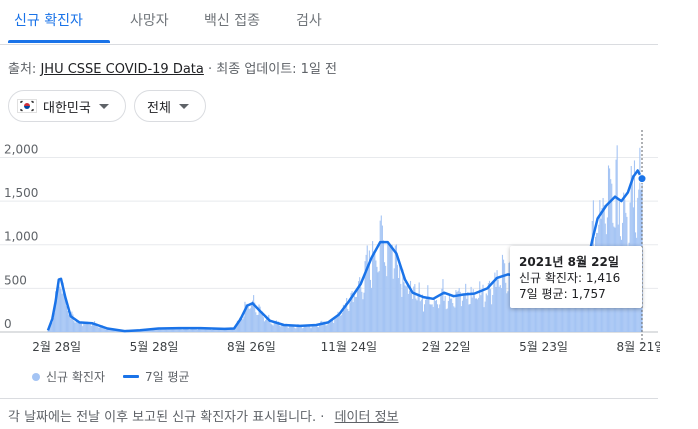  Describe the element at coordinates (22, 69) in the screenshot. I see `source-prefix: 출처:` at that location.